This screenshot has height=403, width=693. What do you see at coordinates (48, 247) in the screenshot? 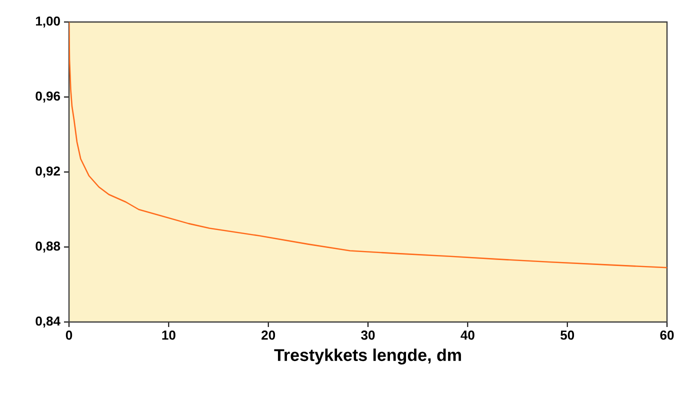
I see `y-tick-label: 0,88` at bounding box center [48, 247].